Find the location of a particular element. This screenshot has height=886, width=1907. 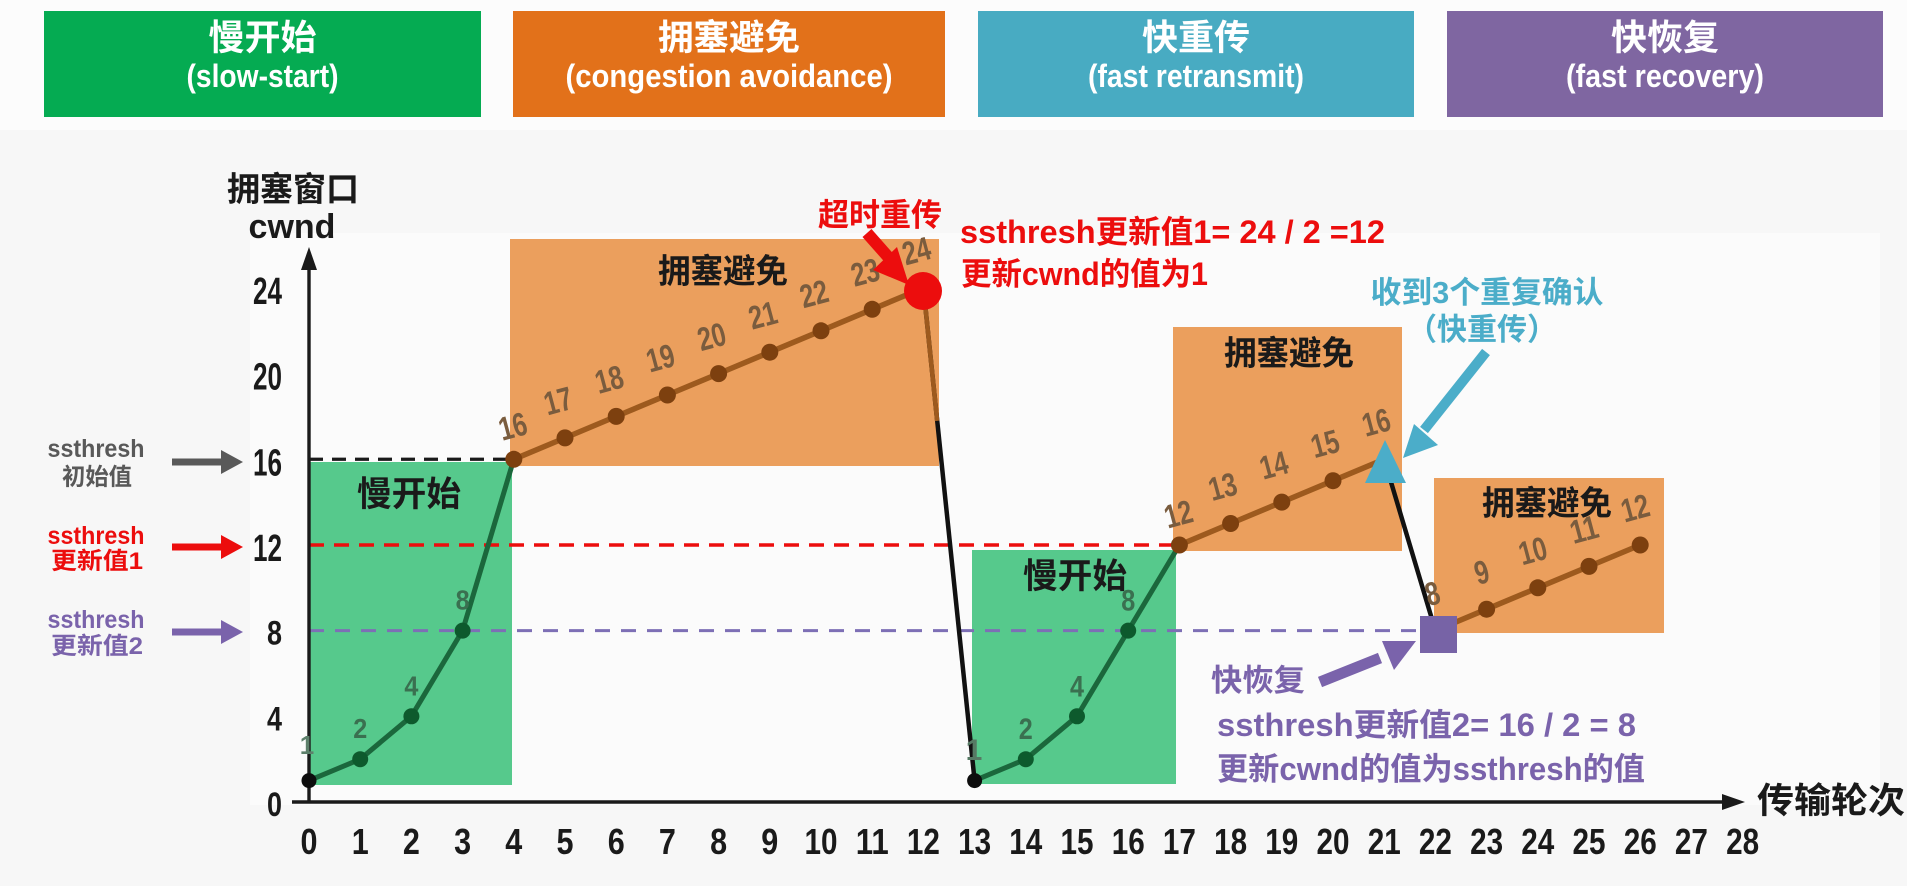

svg-text: 超时重传 is located at coordinates (880, 215).